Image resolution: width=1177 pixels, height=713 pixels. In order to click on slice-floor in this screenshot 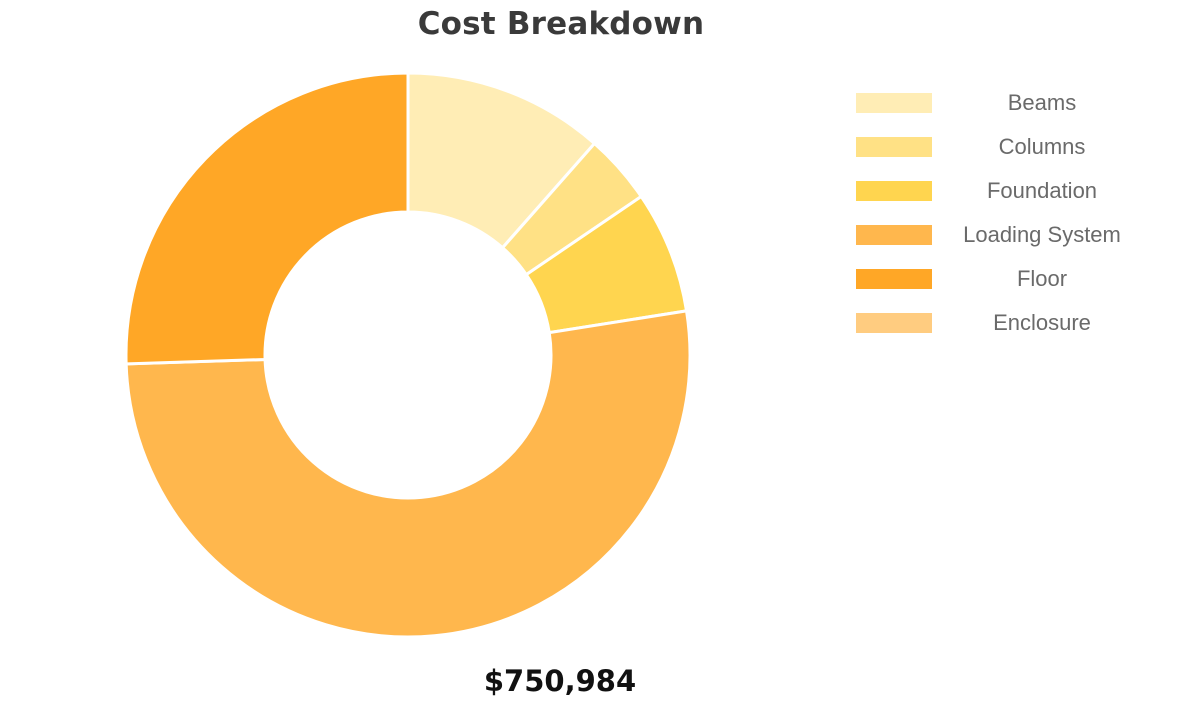, I will do `click(267, 218)`.